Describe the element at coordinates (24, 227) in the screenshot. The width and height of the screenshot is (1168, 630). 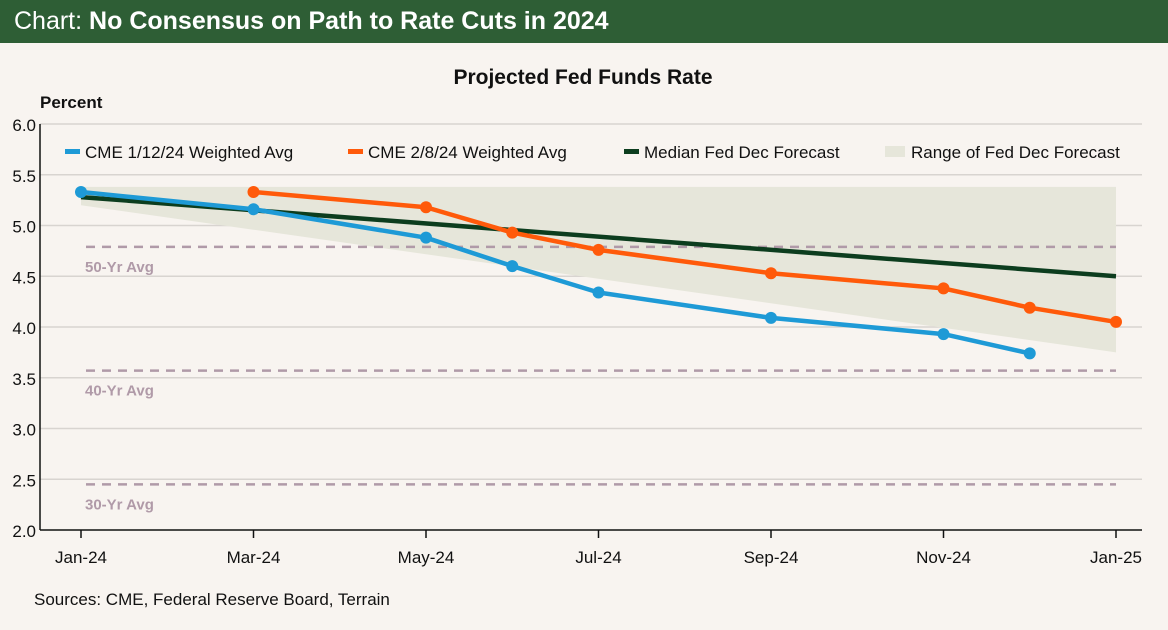
I see `y-tick-label: 5.0` at that location.